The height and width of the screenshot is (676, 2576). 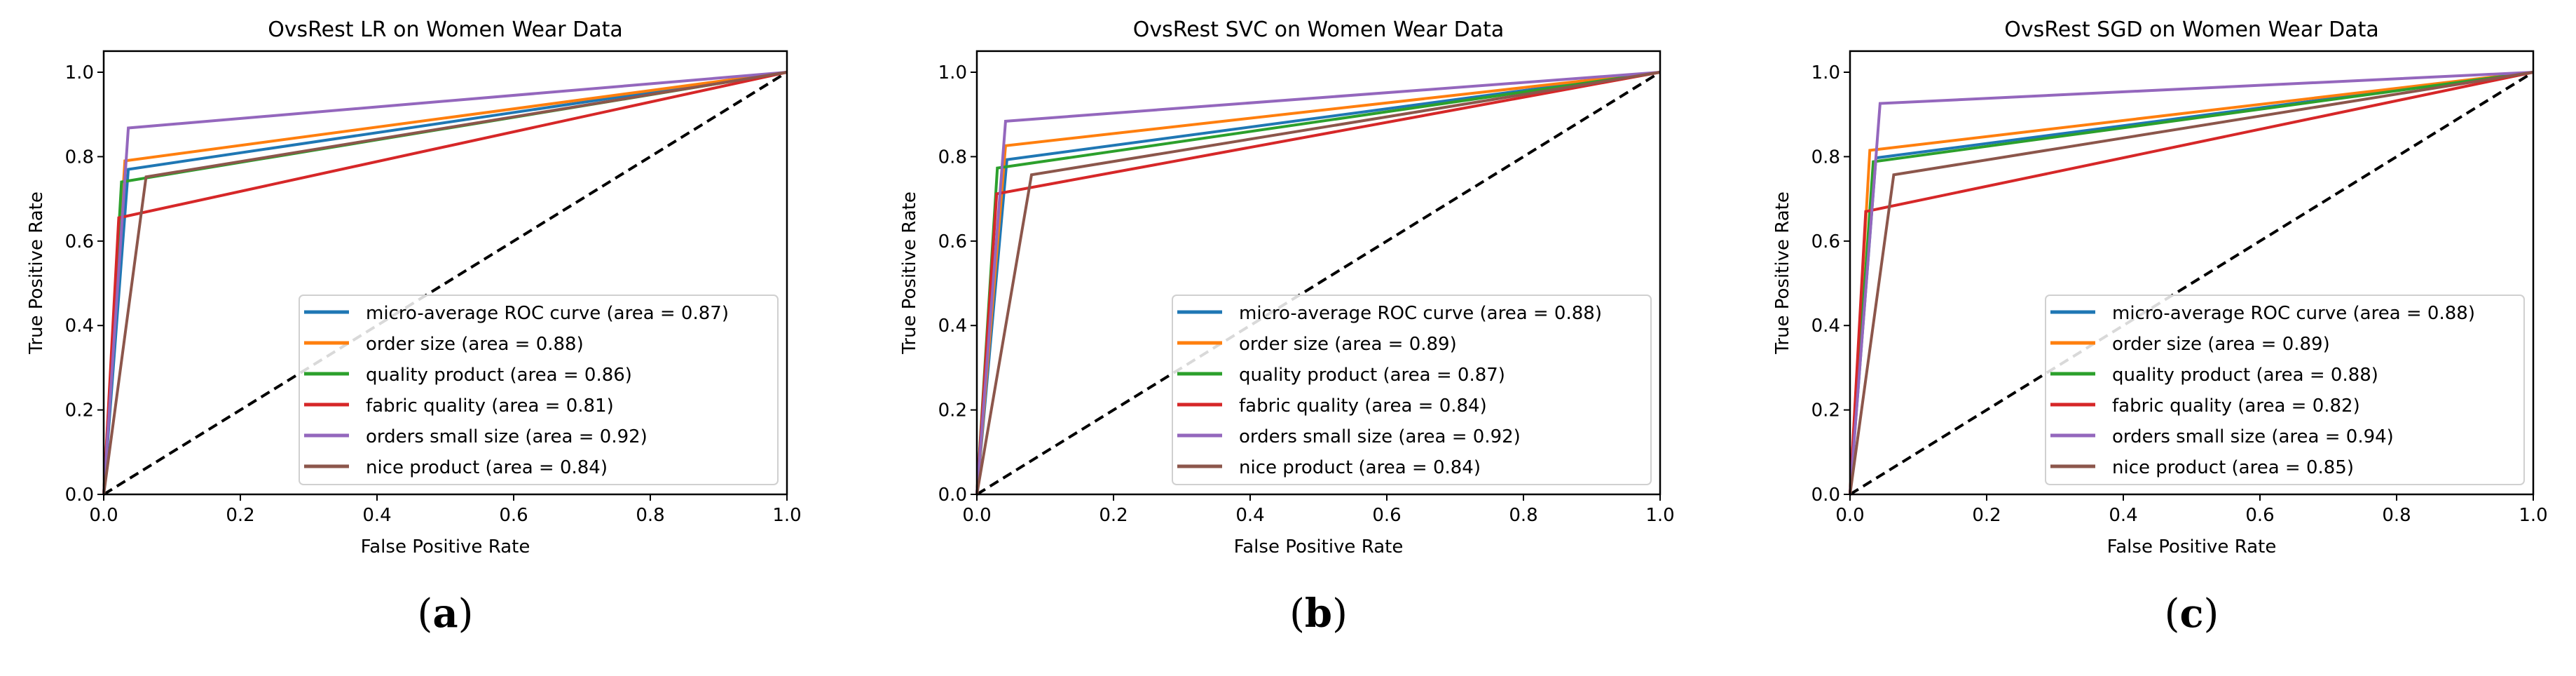 What do you see at coordinates (547, 313) in the screenshot?
I see `legend-label: micro-average ROC curve (area = 0.87)` at bounding box center [547, 313].